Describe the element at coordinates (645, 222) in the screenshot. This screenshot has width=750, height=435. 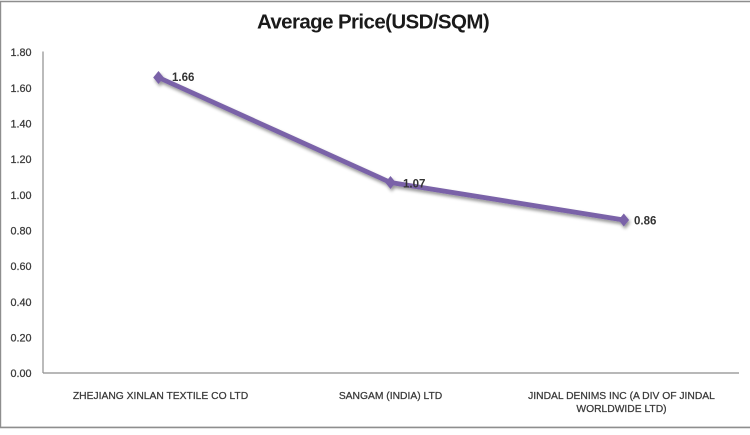
I see `svg-text: 0.86` at that location.